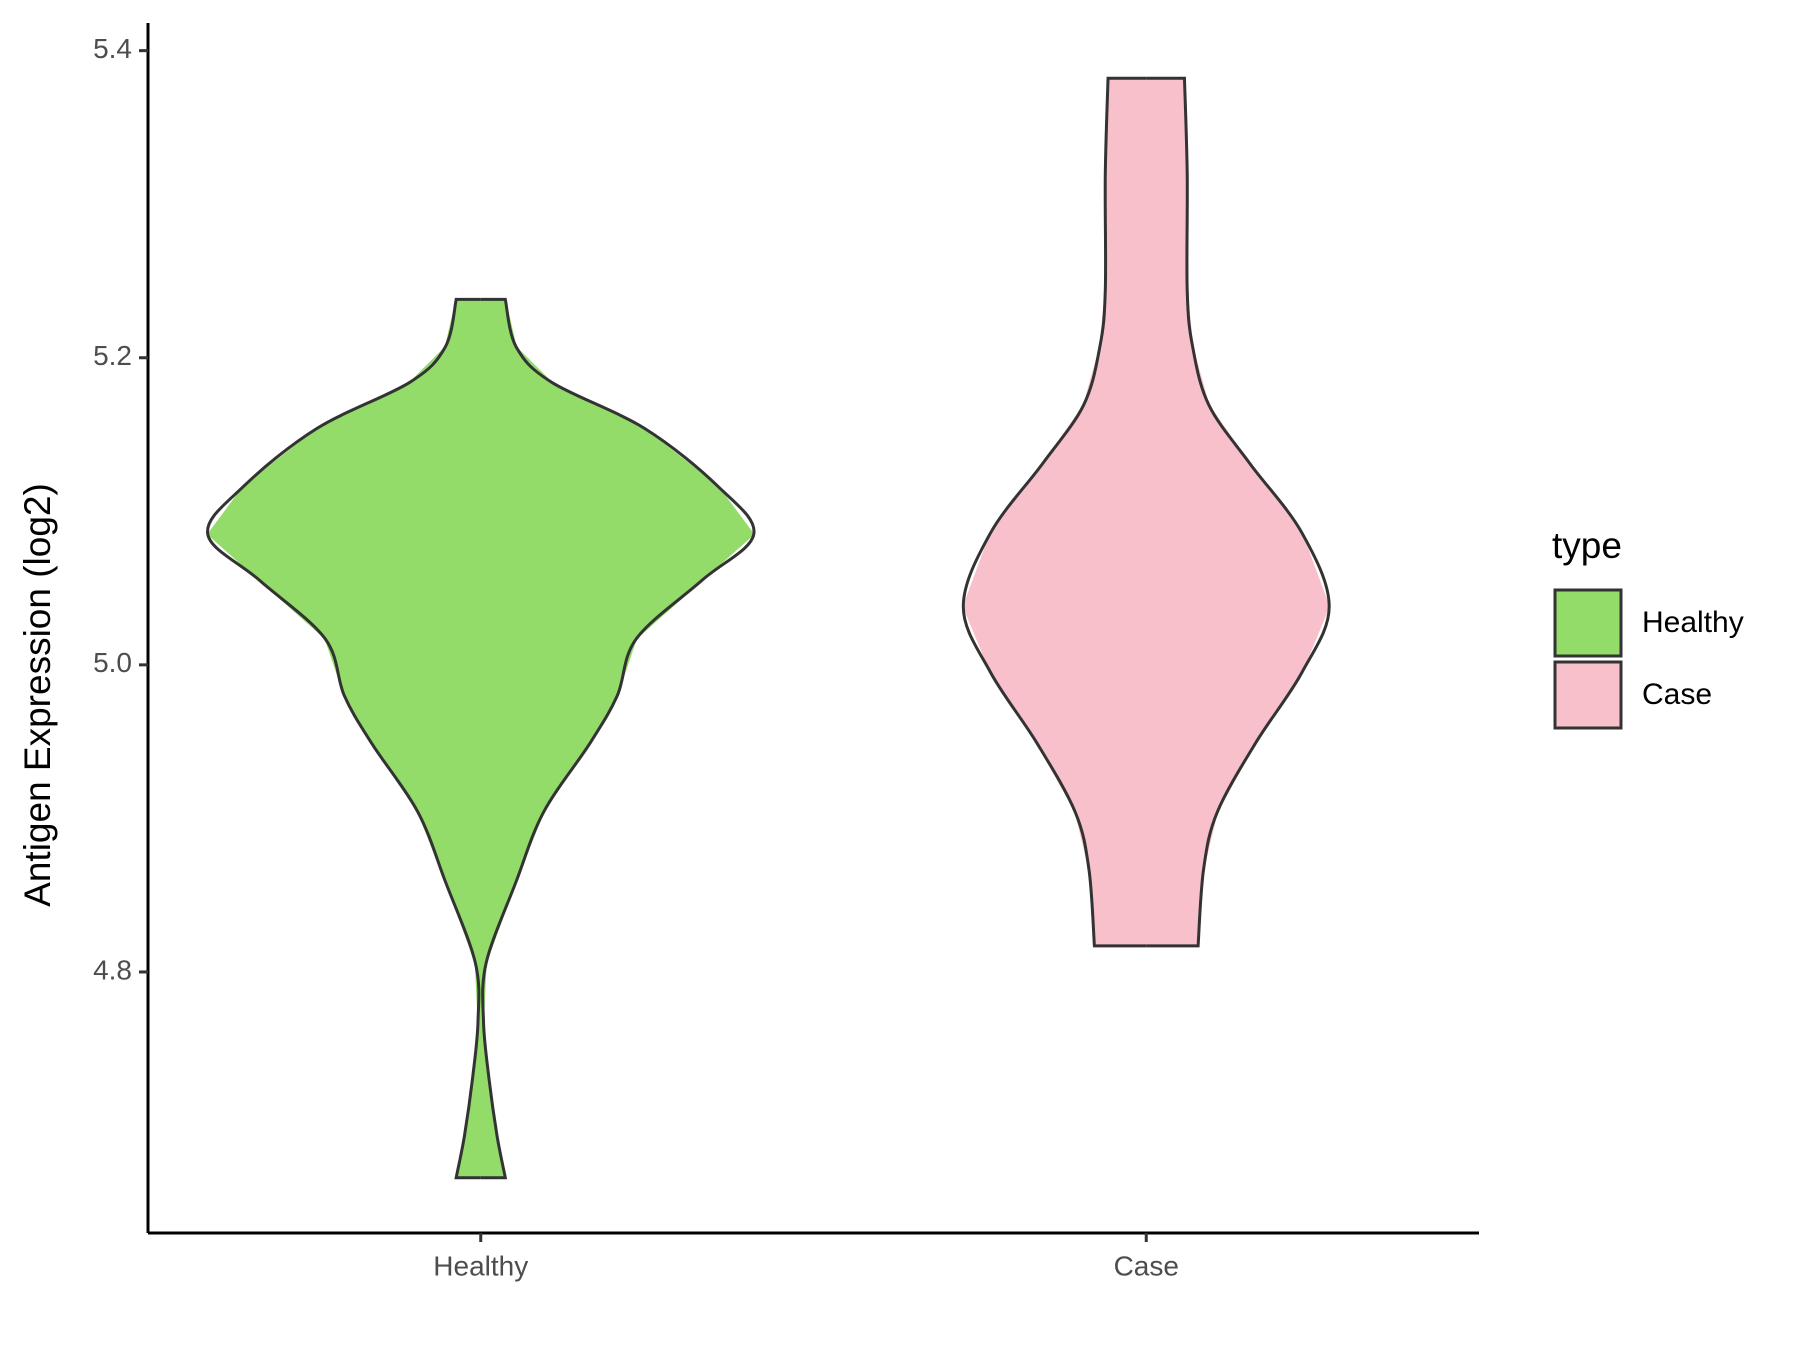  I want to click on y-axis-title: Antigen Expression (log2), so click(37, 695).